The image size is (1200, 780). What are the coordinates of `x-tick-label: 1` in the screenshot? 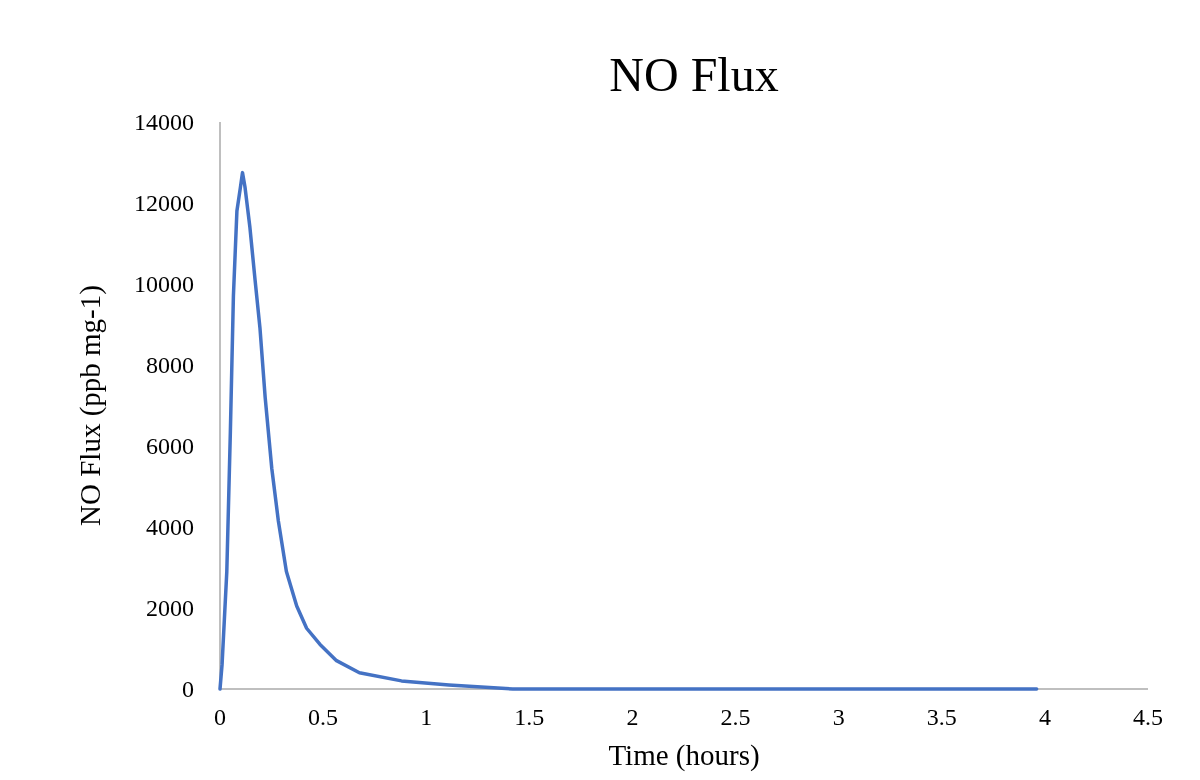 It's located at (426, 717).